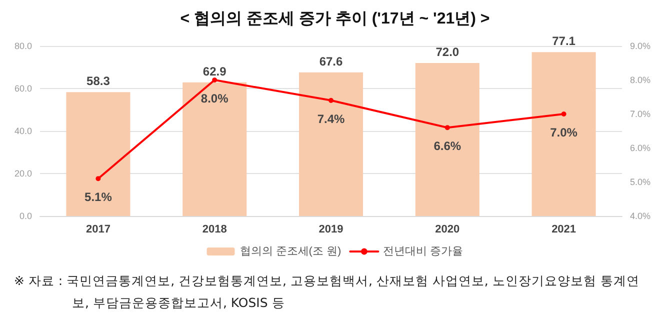 The width and height of the screenshot is (670, 322). I want to click on legend-label: 전년대비 증가율, so click(423, 252).